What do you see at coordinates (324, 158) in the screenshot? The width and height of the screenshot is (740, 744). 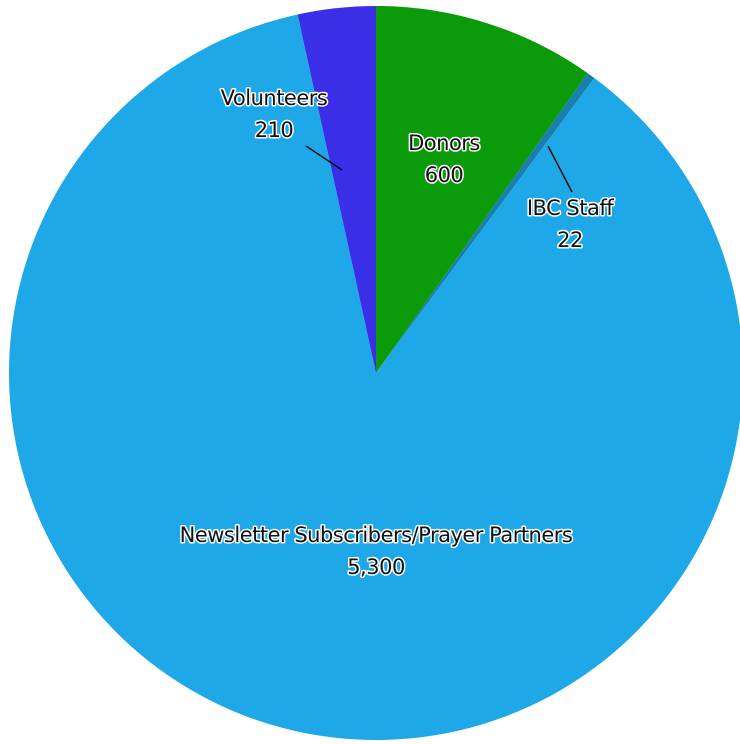 I see `leader-line-volunteers` at bounding box center [324, 158].